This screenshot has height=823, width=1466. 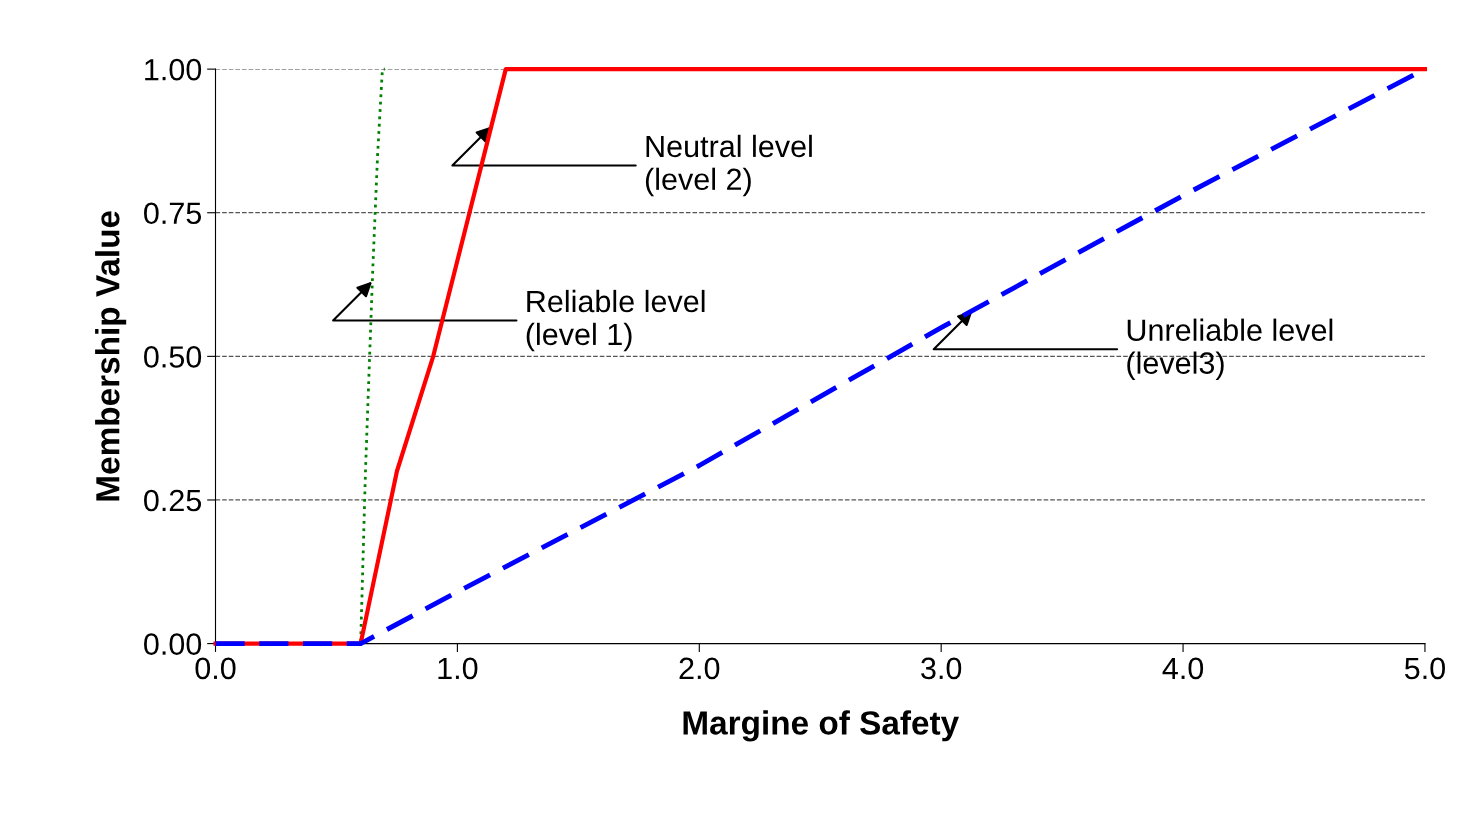 I want to click on x-tick-label: 5.0, so click(x=1424, y=668).